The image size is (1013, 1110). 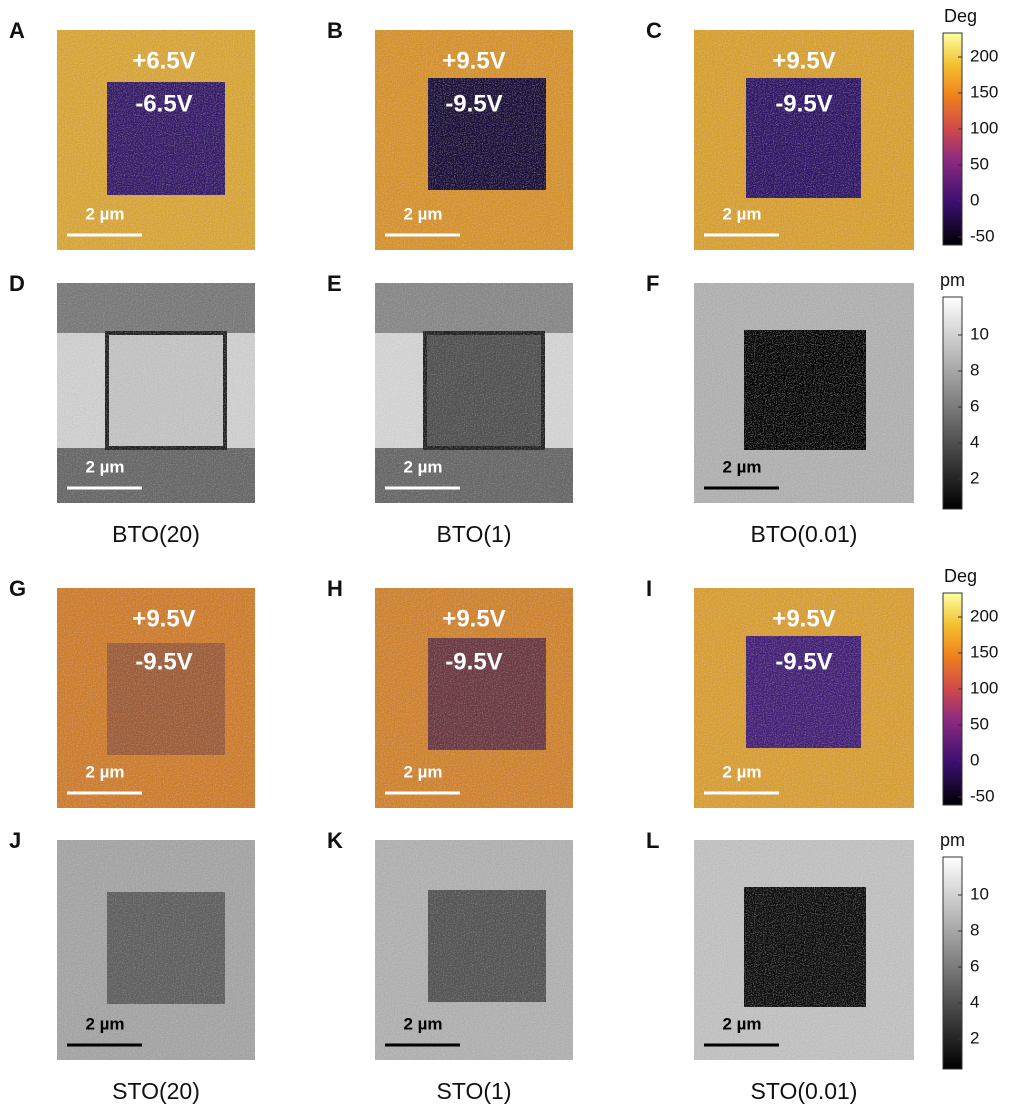 I want to click on panel-letter: G, so click(x=17, y=588).